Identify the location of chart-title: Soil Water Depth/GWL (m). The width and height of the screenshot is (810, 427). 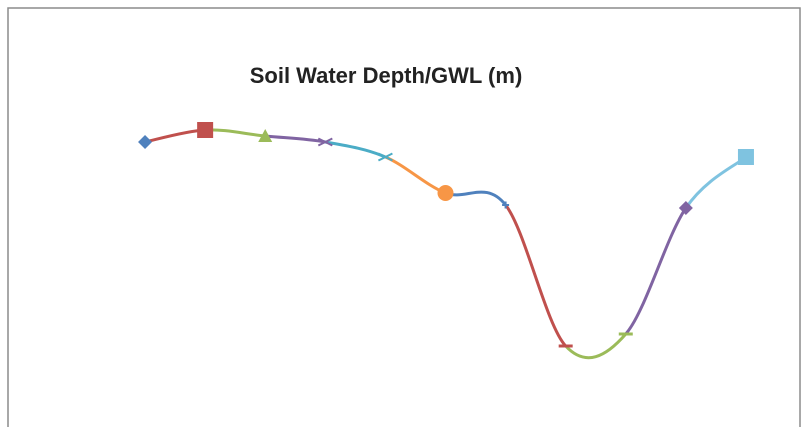
(386, 75).